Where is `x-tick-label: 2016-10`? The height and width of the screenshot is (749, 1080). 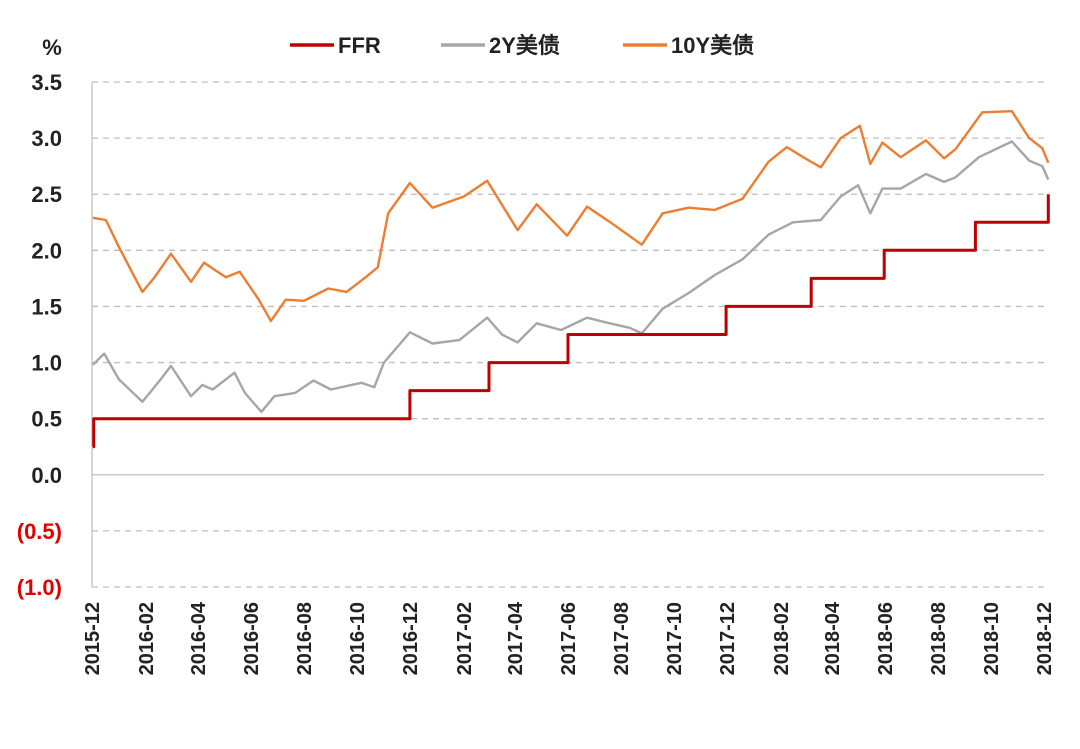 x-tick-label: 2016-10 is located at coordinates (358, 638).